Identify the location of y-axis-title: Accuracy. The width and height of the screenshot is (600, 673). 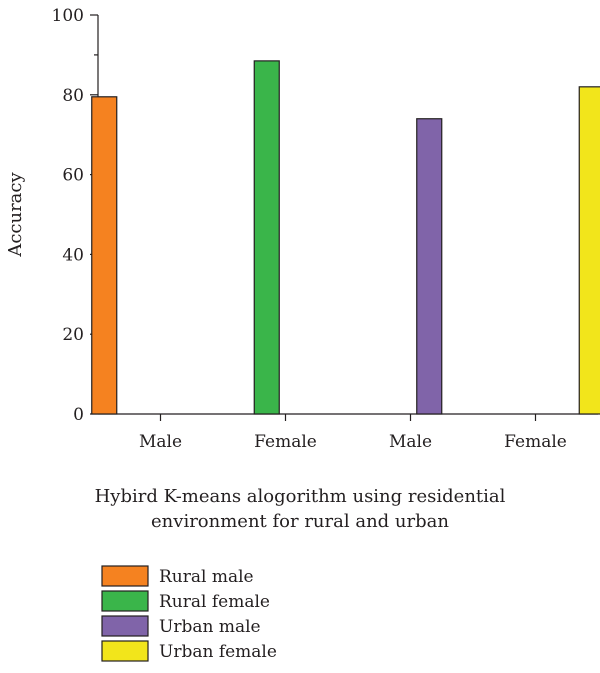
(15, 215).